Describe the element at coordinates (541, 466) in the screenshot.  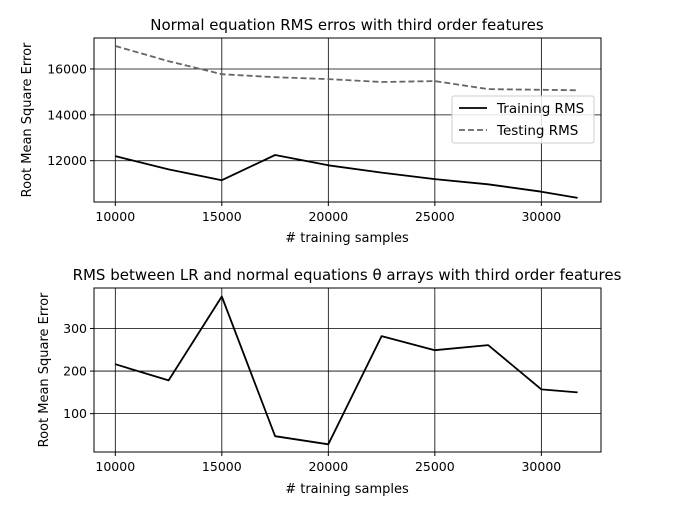
I see `chart2-xtick-label: 30000` at that location.